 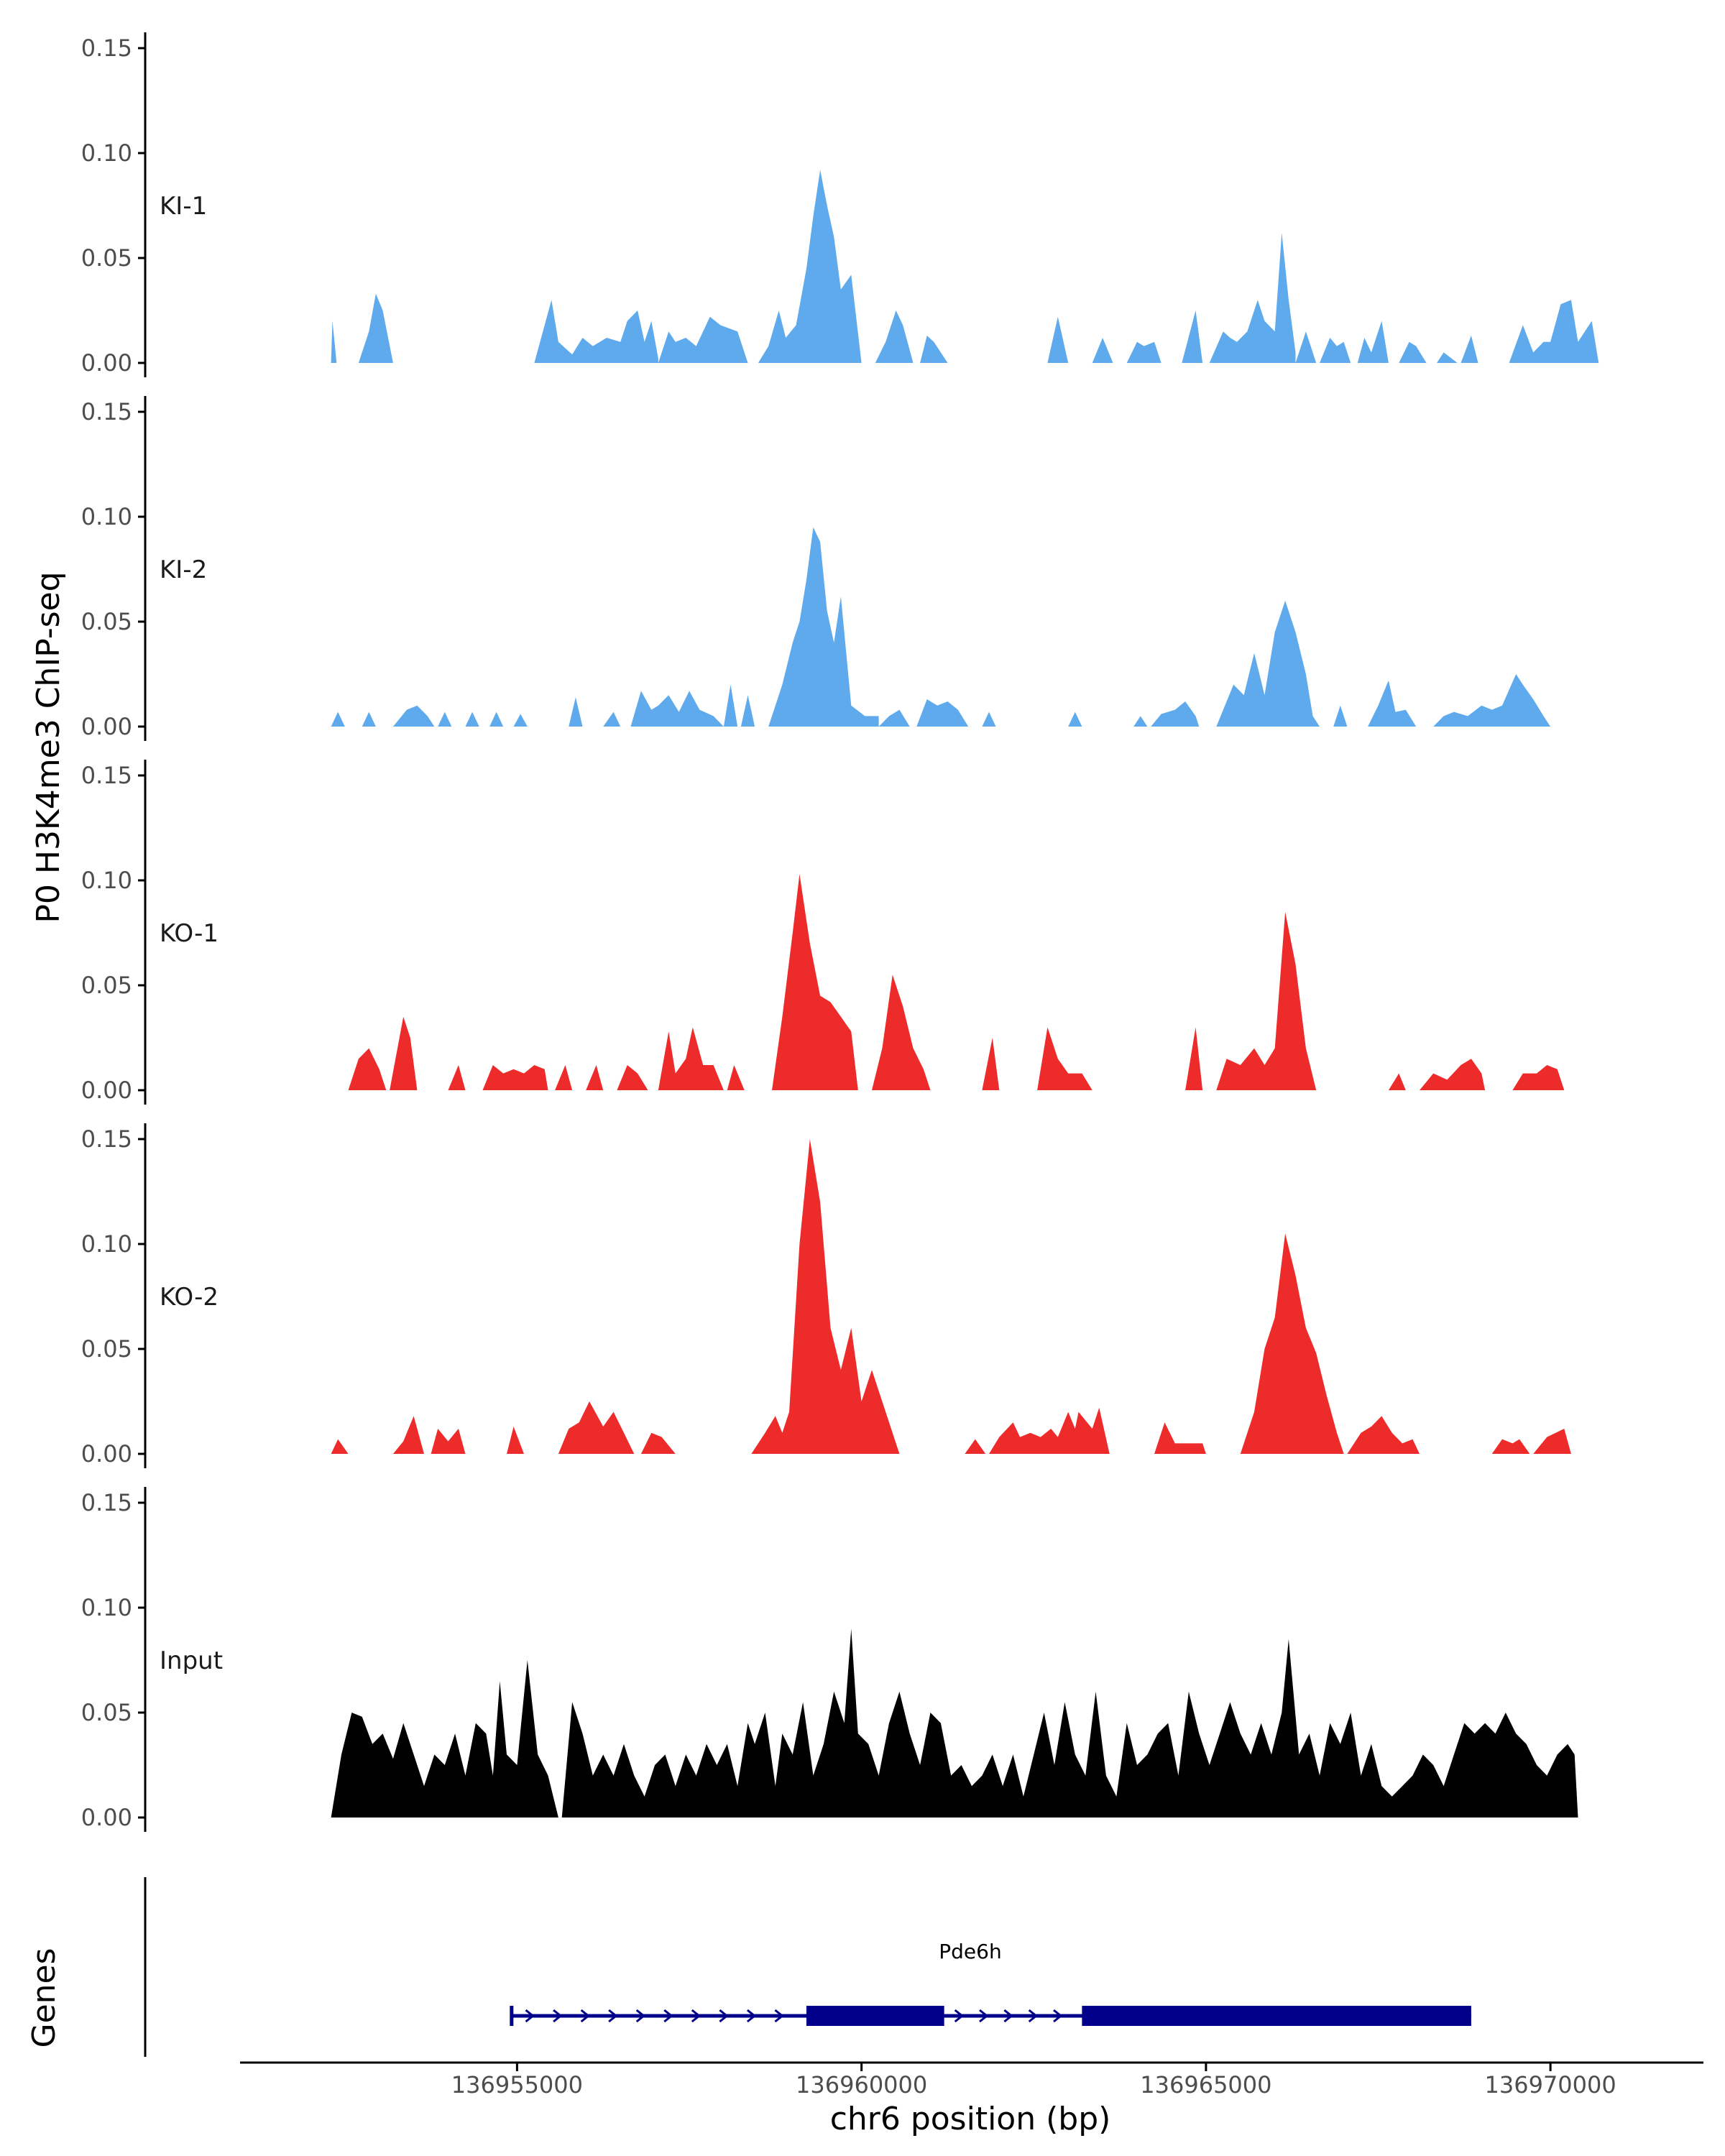 I want to click on x-axis-title: chr6 position (bp), so click(x=970, y=2119).